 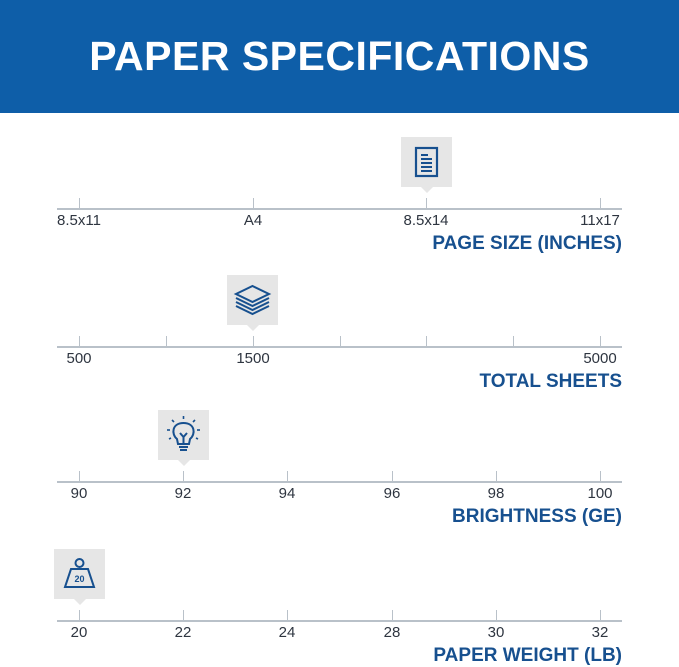 I want to click on page-title: PAPER SPECIFICATIONS, so click(x=339, y=56).